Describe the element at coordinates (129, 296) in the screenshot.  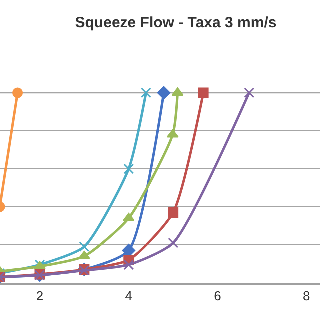
I see `x-tick-label: 4` at that location.